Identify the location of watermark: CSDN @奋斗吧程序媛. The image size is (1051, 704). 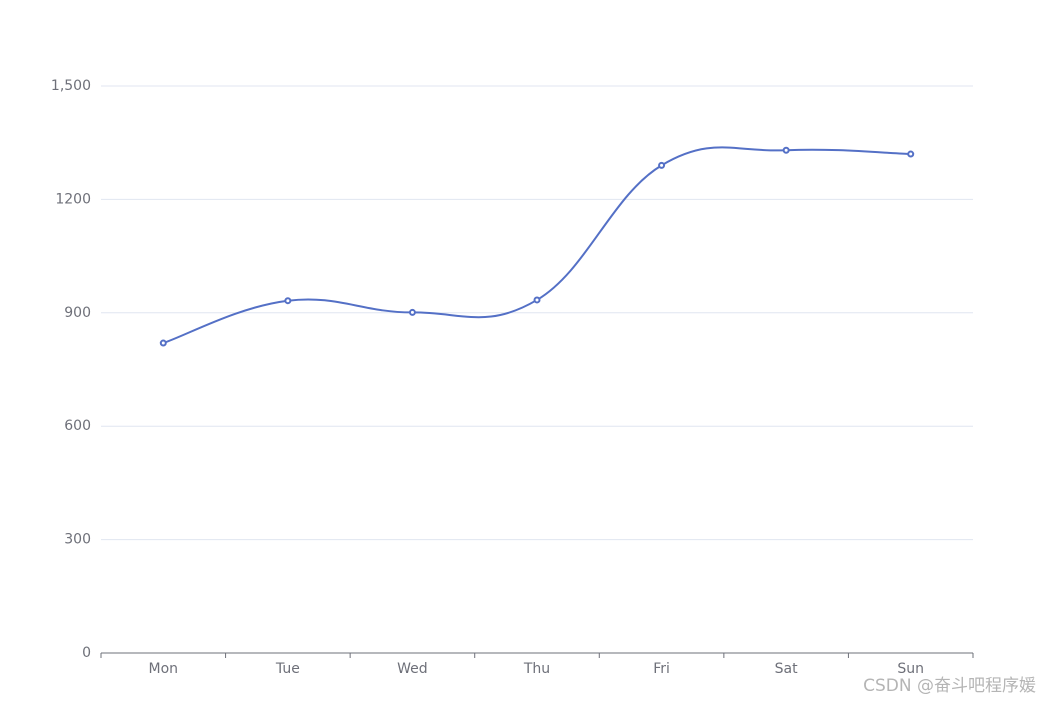
(949, 686).